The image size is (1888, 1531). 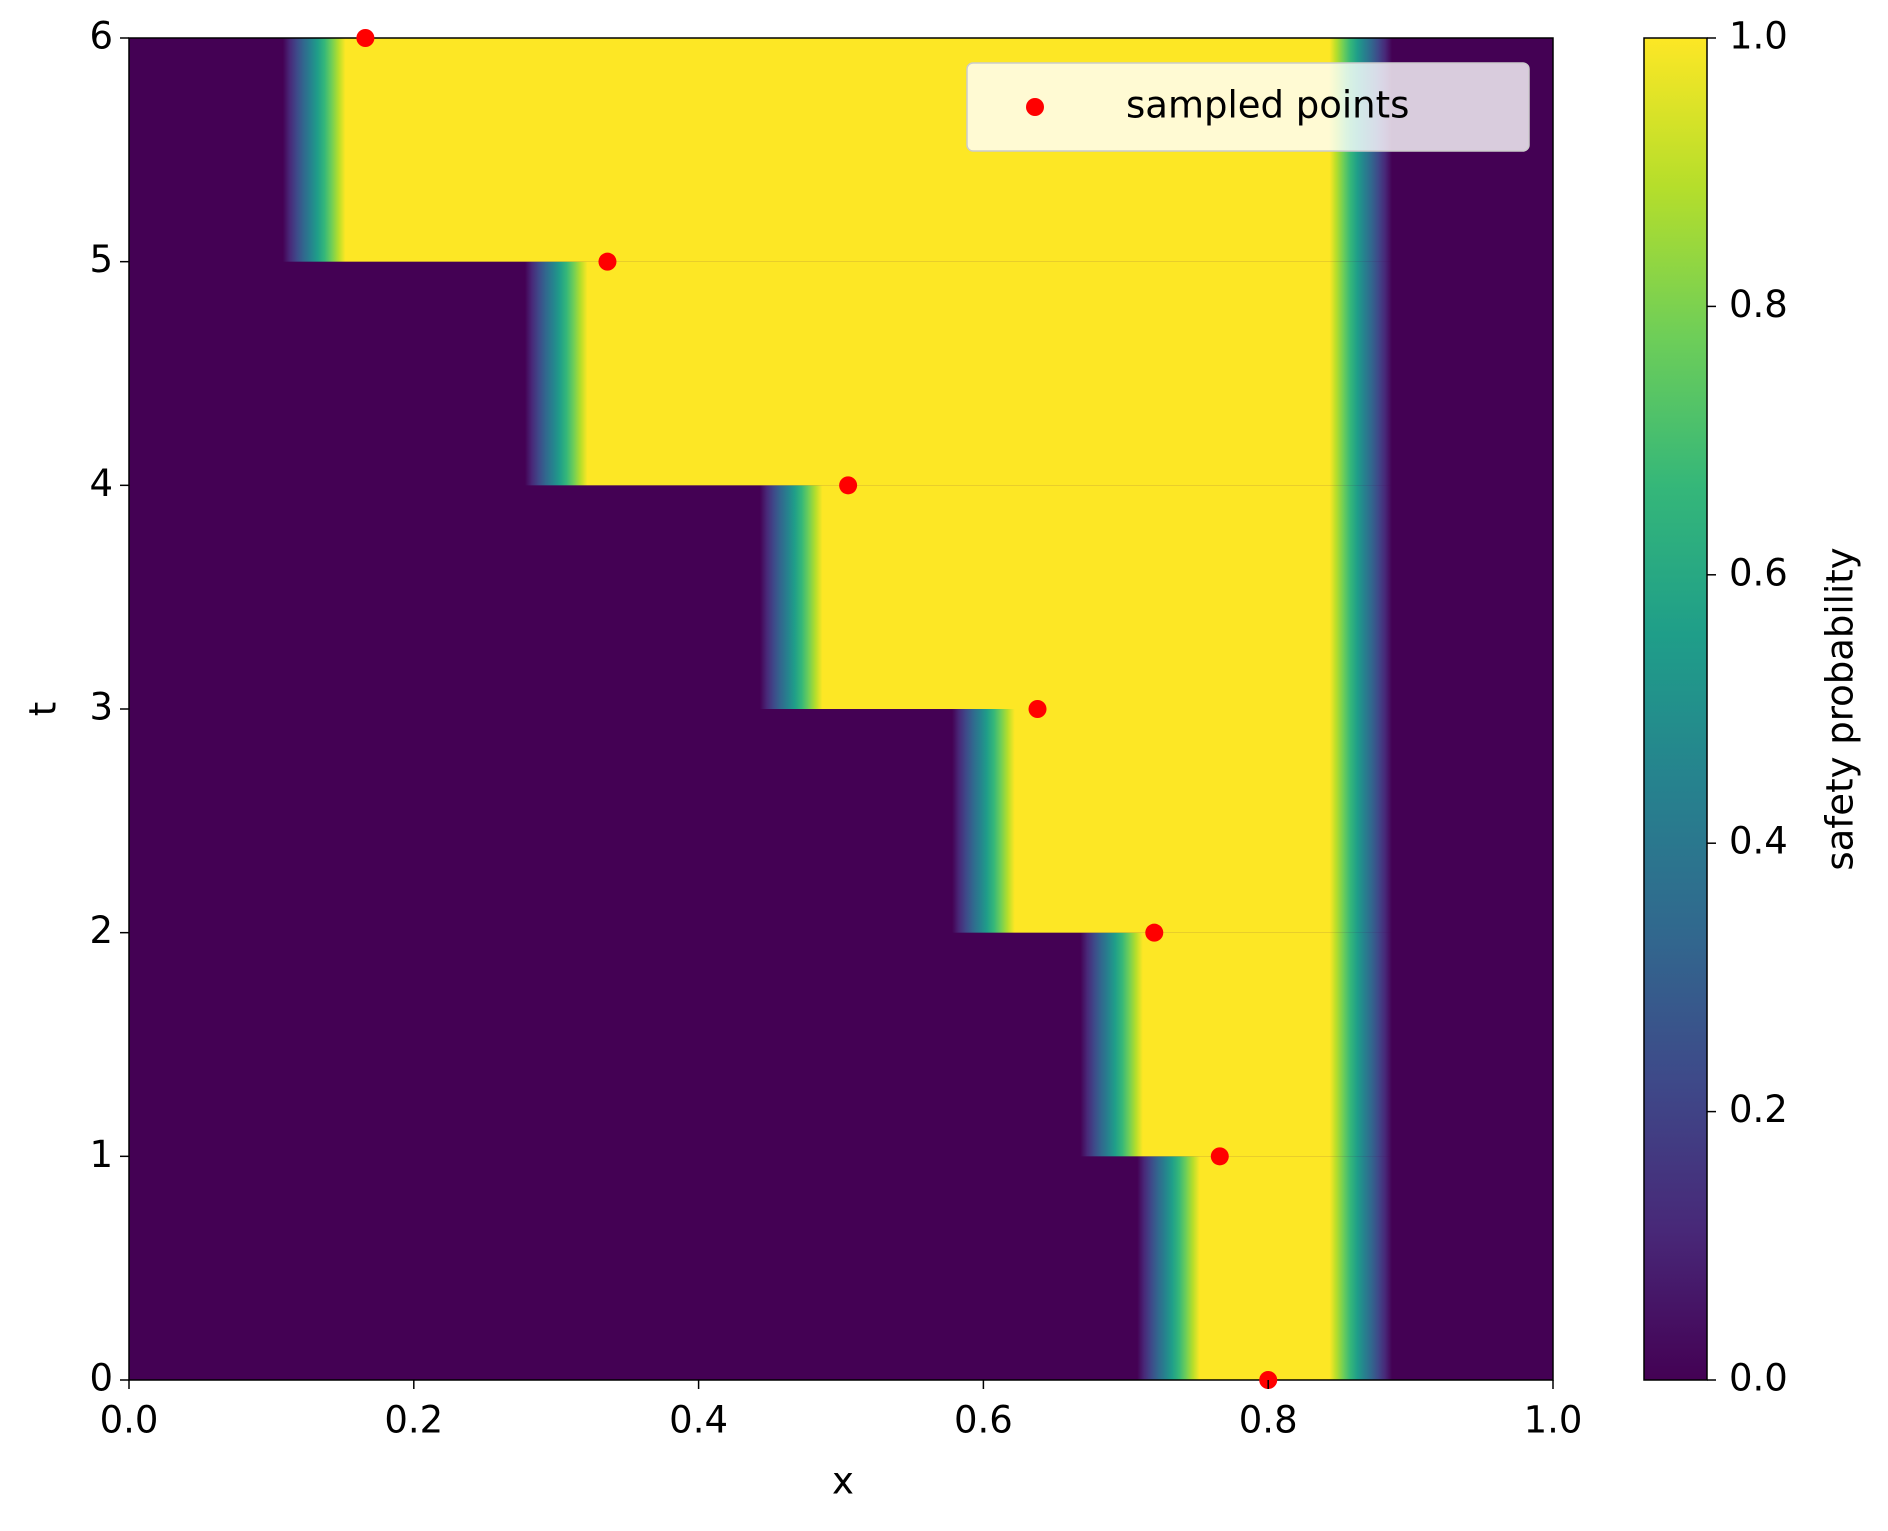 What do you see at coordinates (698, 1420) in the screenshot?
I see `x-tick-label: 0.4` at bounding box center [698, 1420].